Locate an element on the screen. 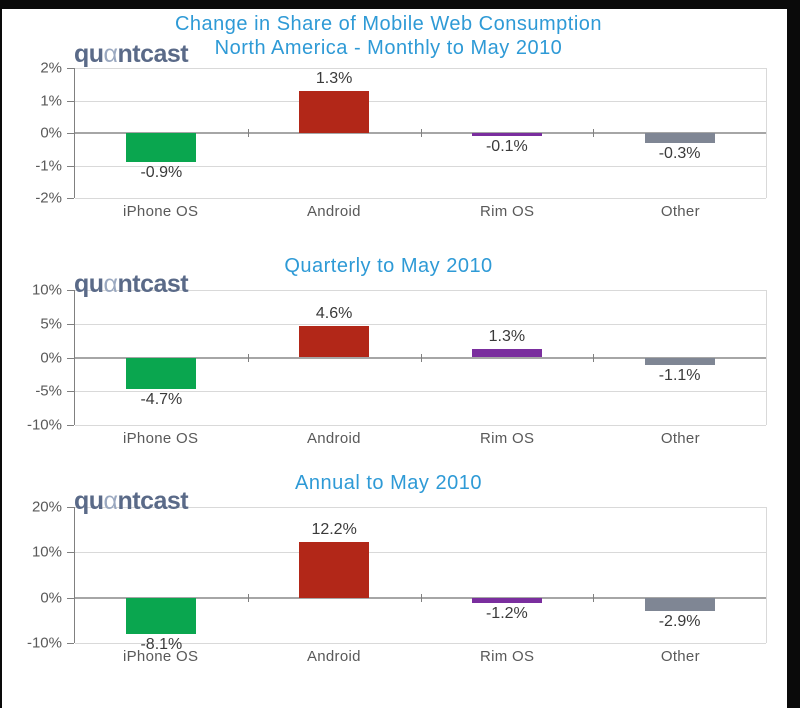 This screenshot has height=708, width=800. value-label-iphone-os: -4.7% is located at coordinates (161, 400).